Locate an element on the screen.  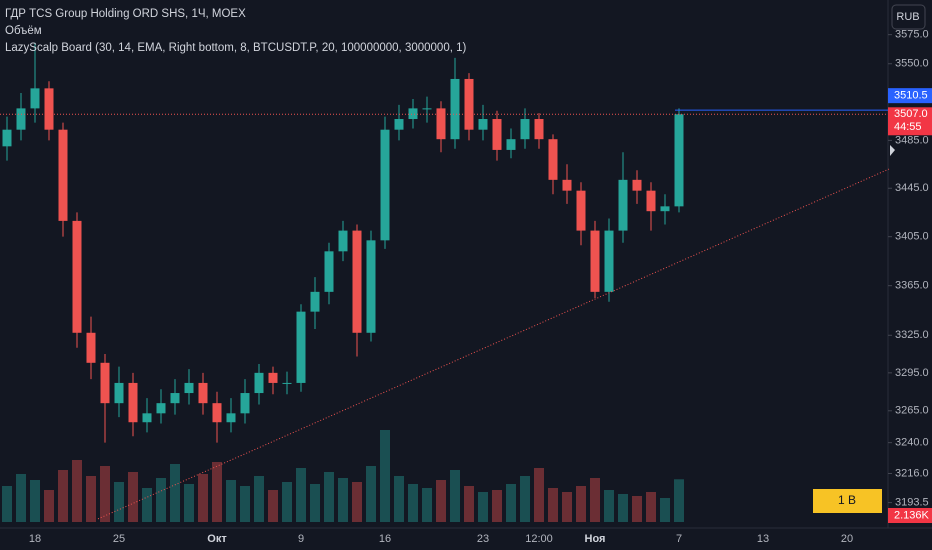
volume-title: Объём is located at coordinates (23, 31).